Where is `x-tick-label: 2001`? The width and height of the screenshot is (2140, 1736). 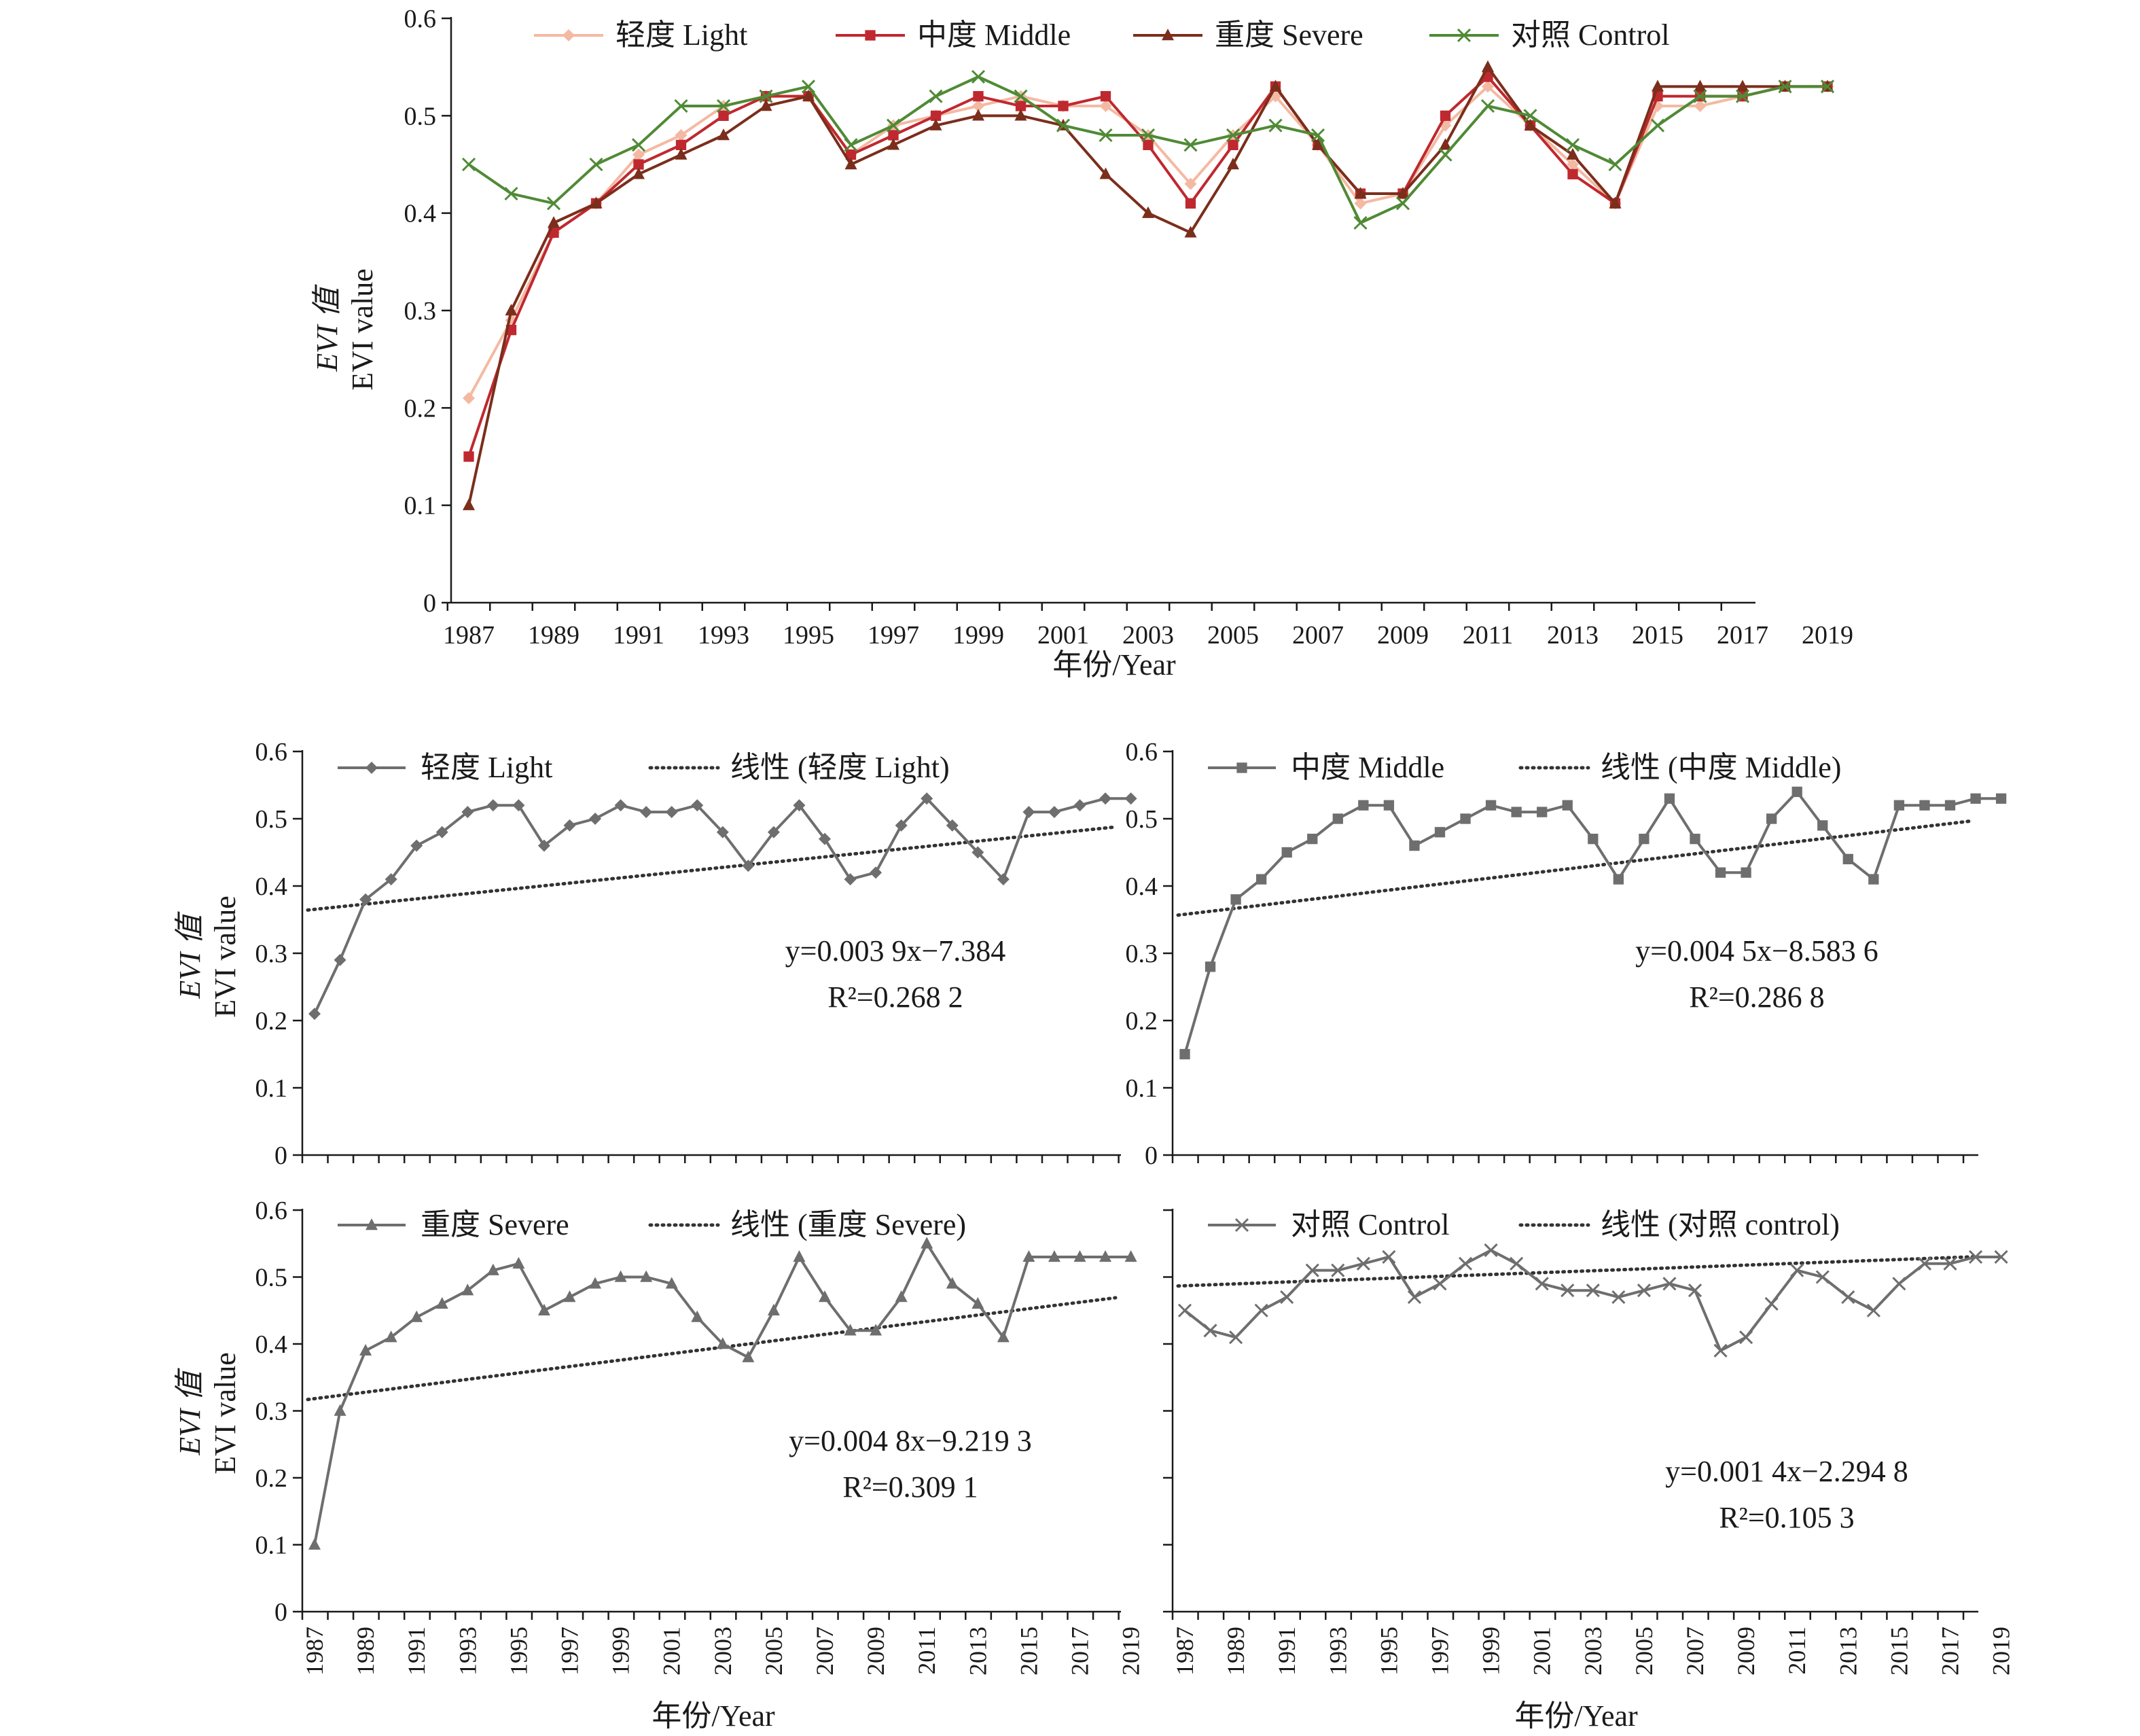
x-tick-label: 2001 is located at coordinates (1543, 1651).